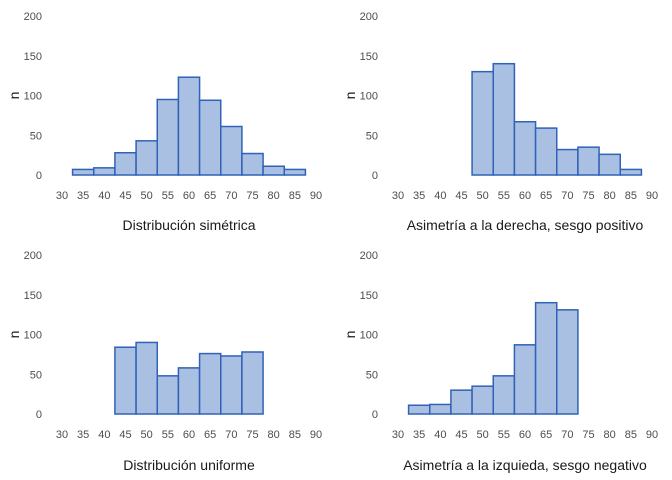 The image size is (672, 480). I want to click on x-axis-title: Distribución uniforme, so click(189, 465).